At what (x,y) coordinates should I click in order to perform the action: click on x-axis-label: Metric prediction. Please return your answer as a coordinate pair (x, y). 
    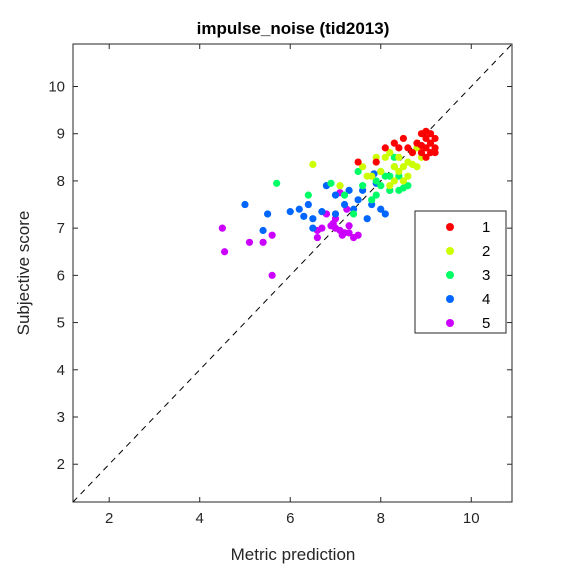
    Looking at the image, I should click on (293, 554).